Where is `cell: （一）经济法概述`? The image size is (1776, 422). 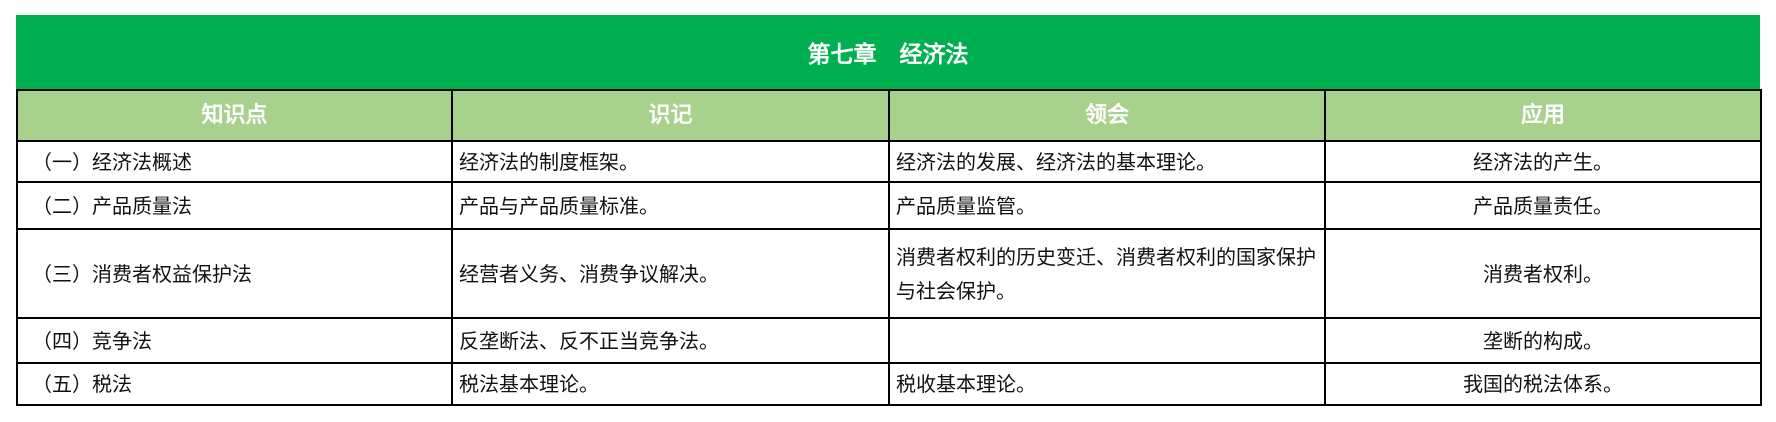
cell: （一）经济法概述 is located at coordinates (234, 161).